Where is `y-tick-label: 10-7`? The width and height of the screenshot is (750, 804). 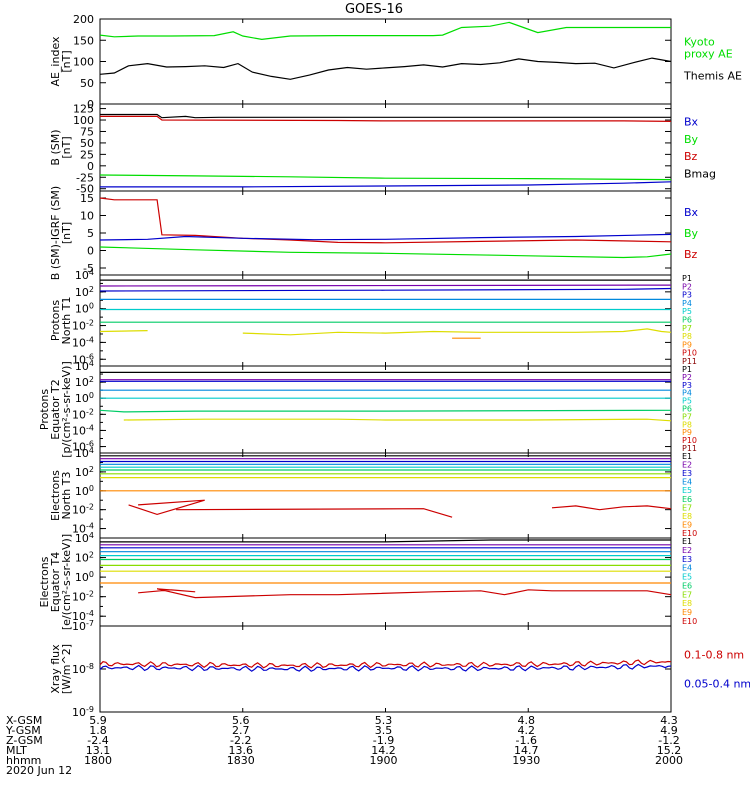
y-tick-label: 10-7 is located at coordinates (83, 626).